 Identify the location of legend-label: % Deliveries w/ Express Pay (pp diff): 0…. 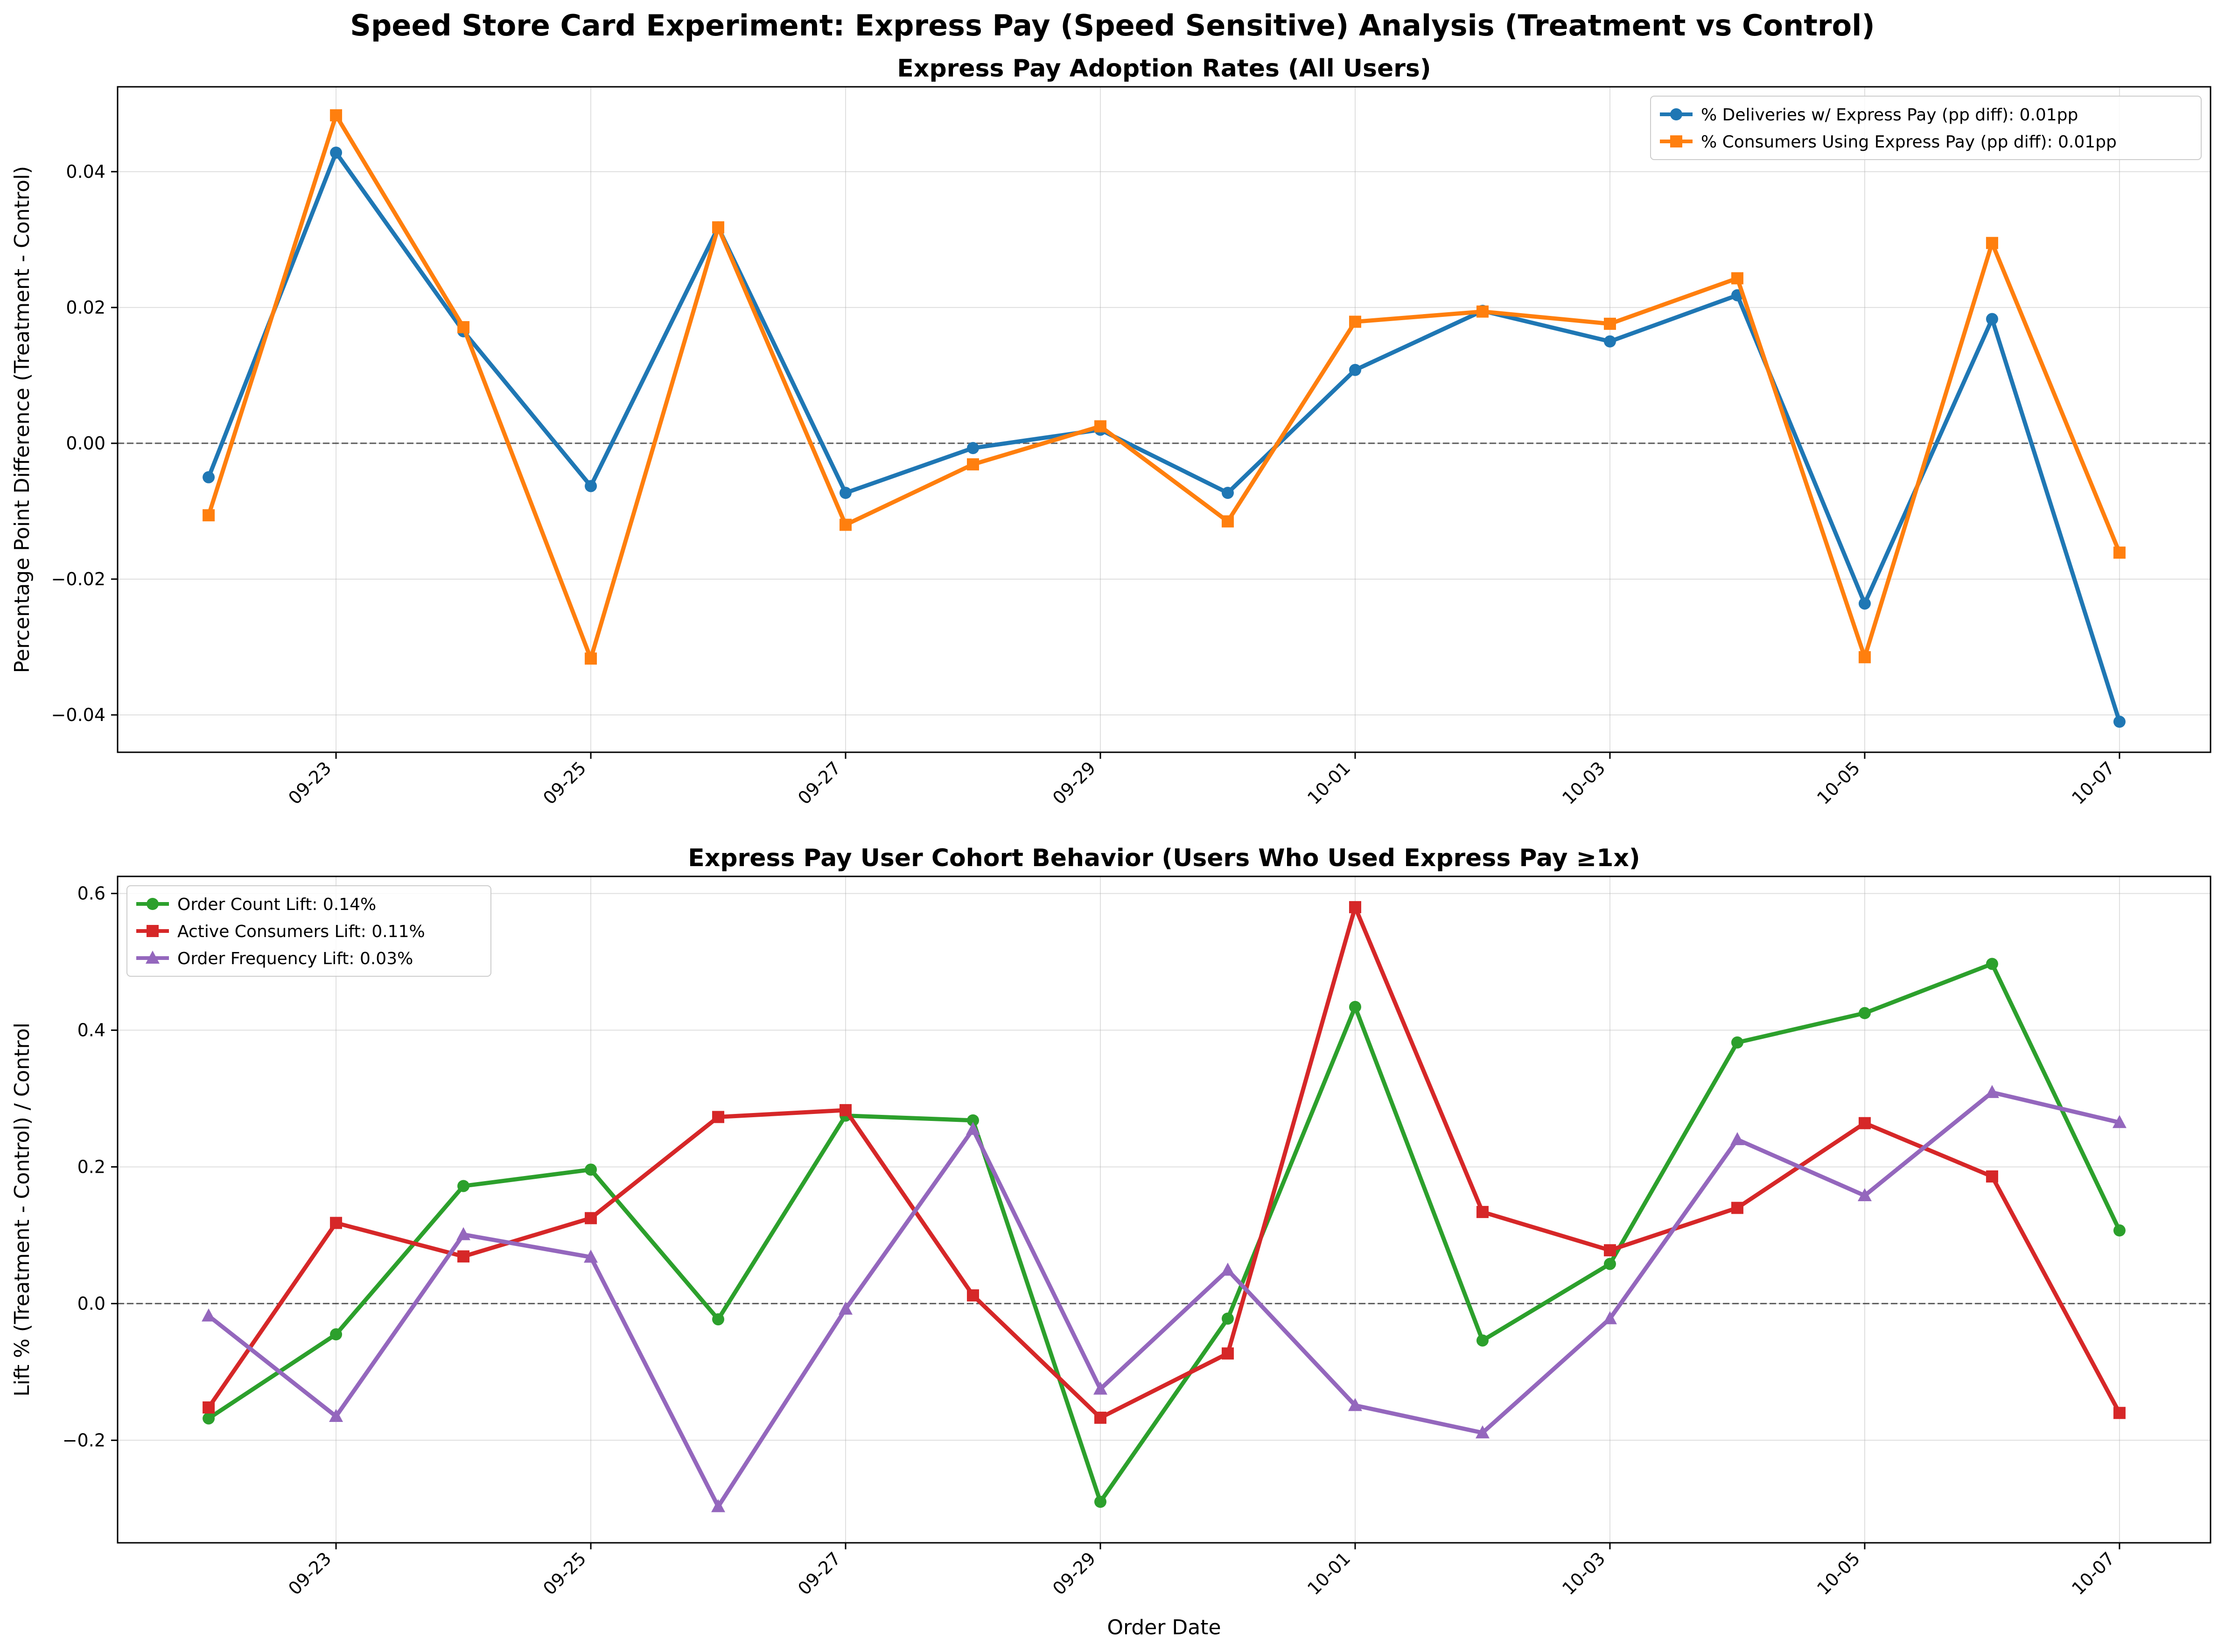
(1889, 115).